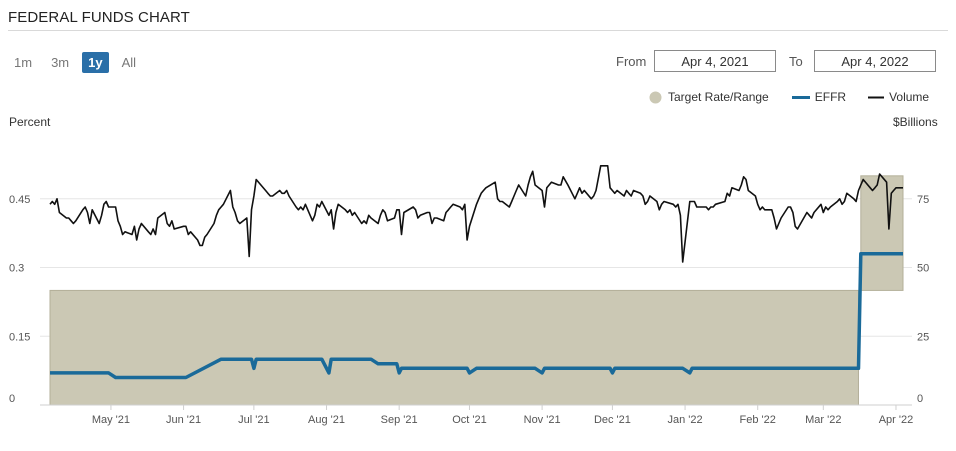  I want to click on legend-effr: EFFR, so click(819, 97).